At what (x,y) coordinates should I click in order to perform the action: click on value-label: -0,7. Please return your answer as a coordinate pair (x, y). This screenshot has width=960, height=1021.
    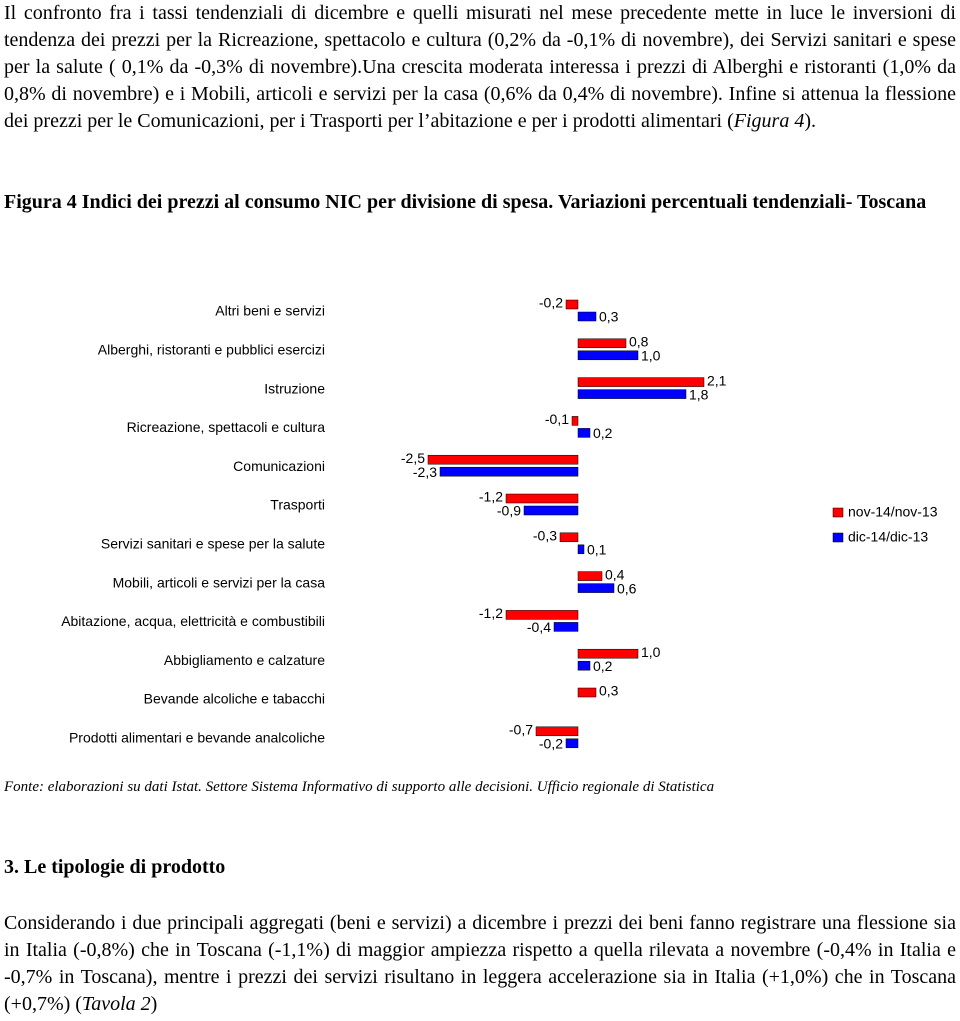
    Looking at the image, I should click on (521, 730).